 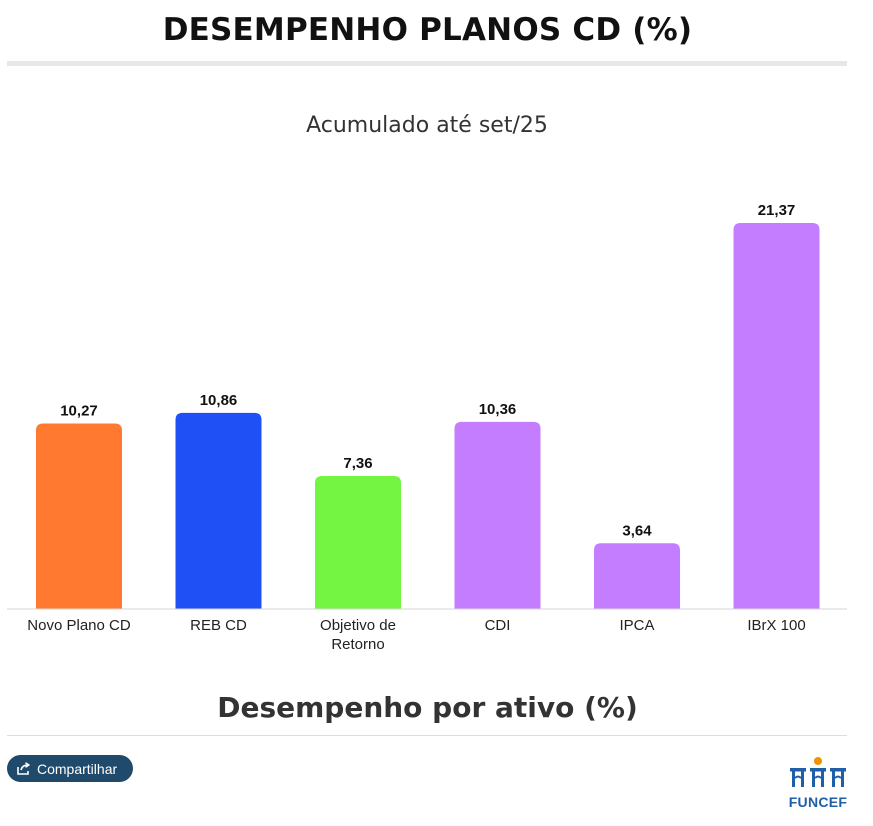 I want to click on funcef-logo: FUNCEF, so click(x=818, y=786).